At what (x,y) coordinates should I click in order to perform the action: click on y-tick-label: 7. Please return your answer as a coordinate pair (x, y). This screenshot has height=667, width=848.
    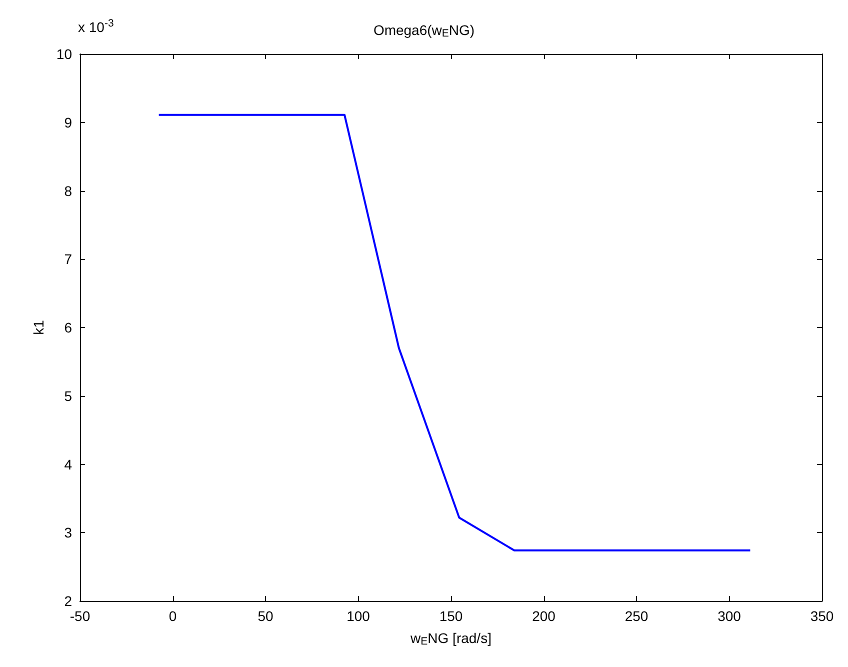
    Looking at the image, I should click on (68, 259).